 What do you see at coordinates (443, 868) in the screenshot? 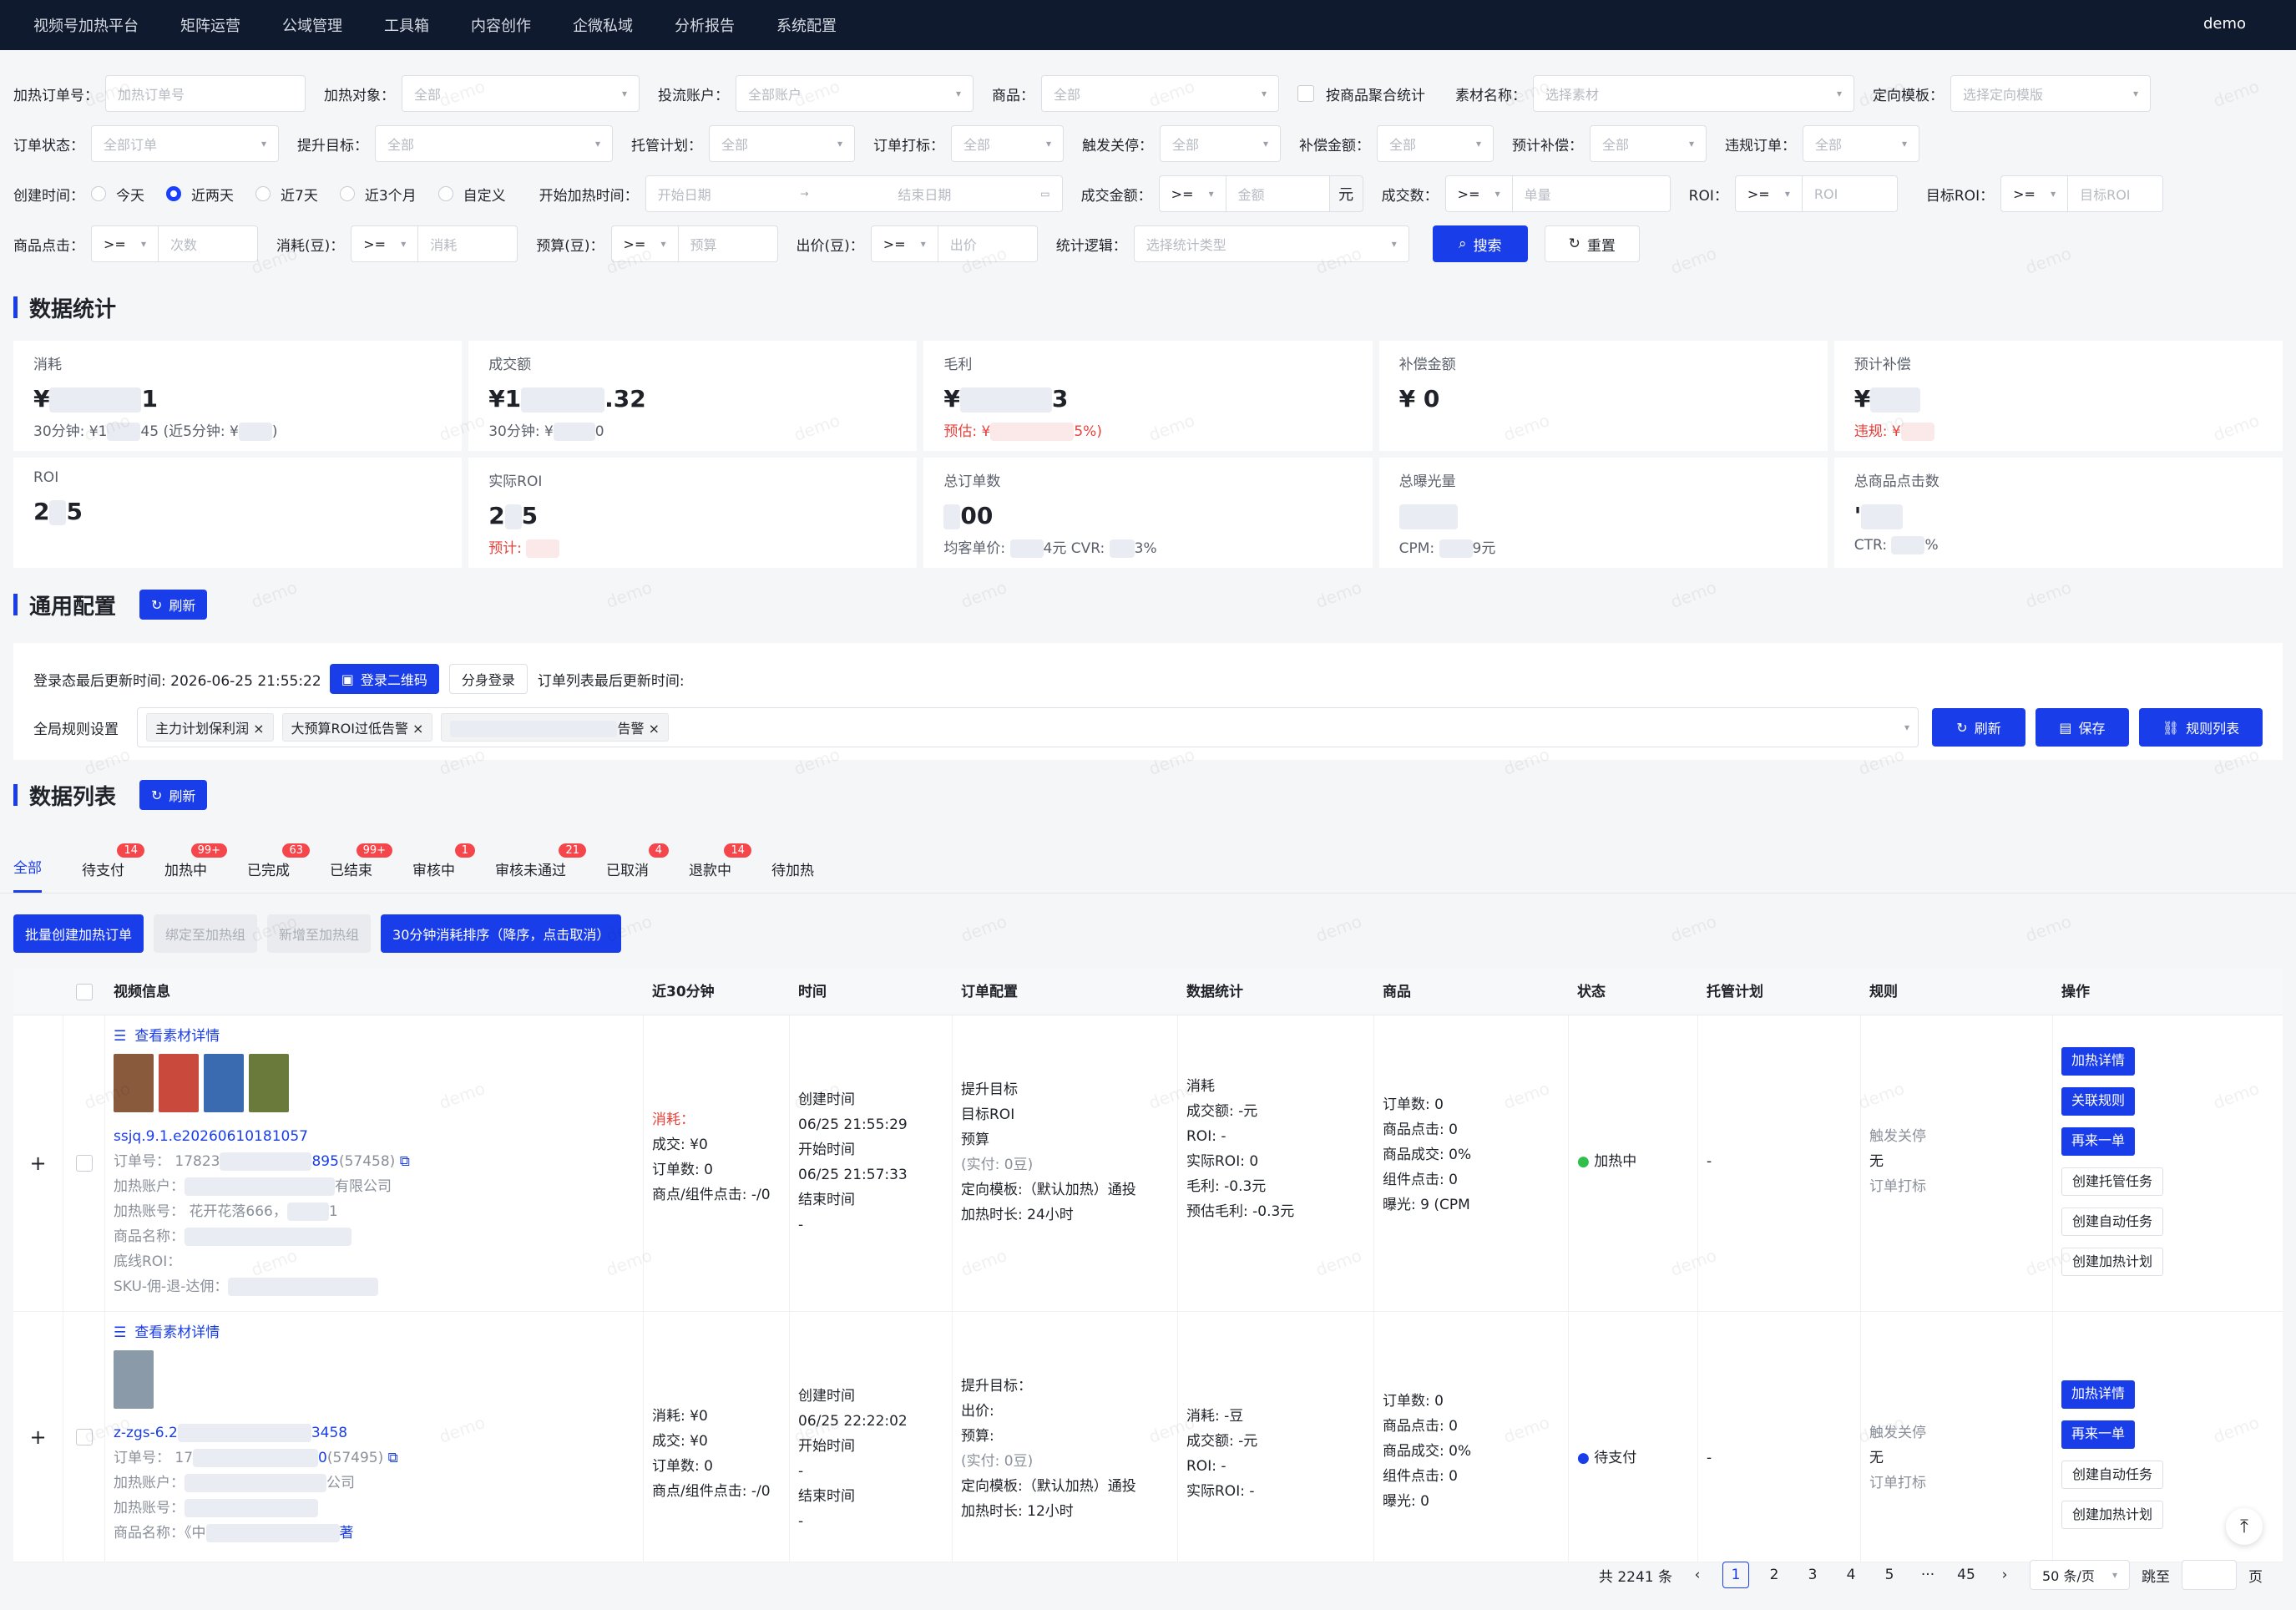
I see `tab-reviewing: 审核中 1` at bounding box center [443, 868].